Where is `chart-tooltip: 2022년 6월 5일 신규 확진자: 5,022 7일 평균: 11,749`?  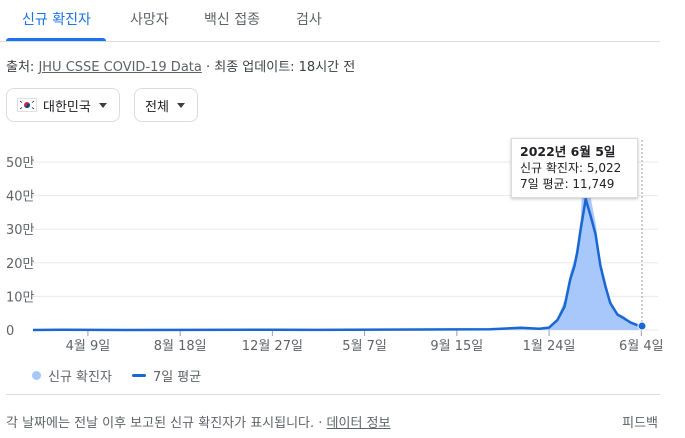 chart-tooltip: 2022년 6월 5일 신규 확진자: 5,022 7일 평균: 11,749 is located at coordinates (574, 168).